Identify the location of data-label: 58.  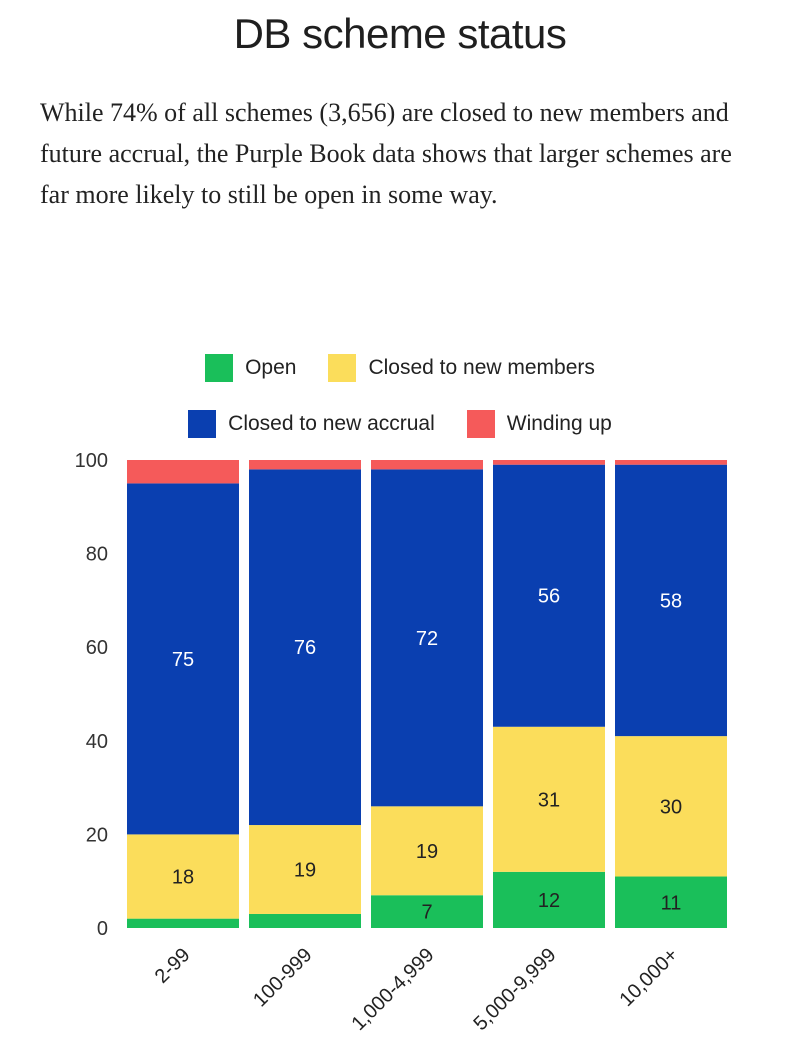
(671, 601).